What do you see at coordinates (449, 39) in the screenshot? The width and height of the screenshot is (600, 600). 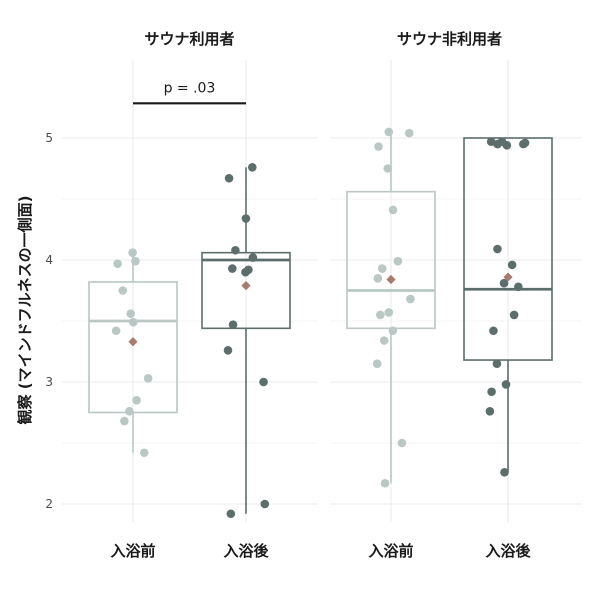 I see `facet-title: サウナ非利用者` at bounding box center [449, 39].